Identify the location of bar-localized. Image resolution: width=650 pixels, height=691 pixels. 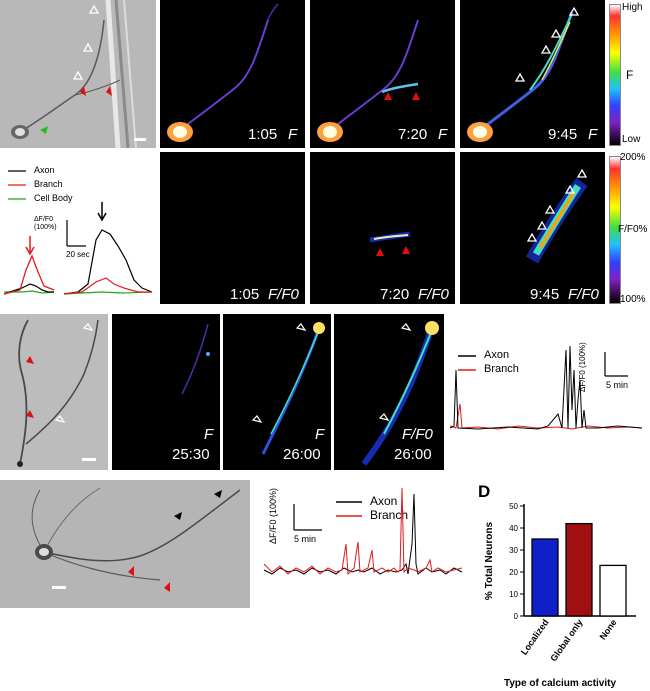
(545, 577).